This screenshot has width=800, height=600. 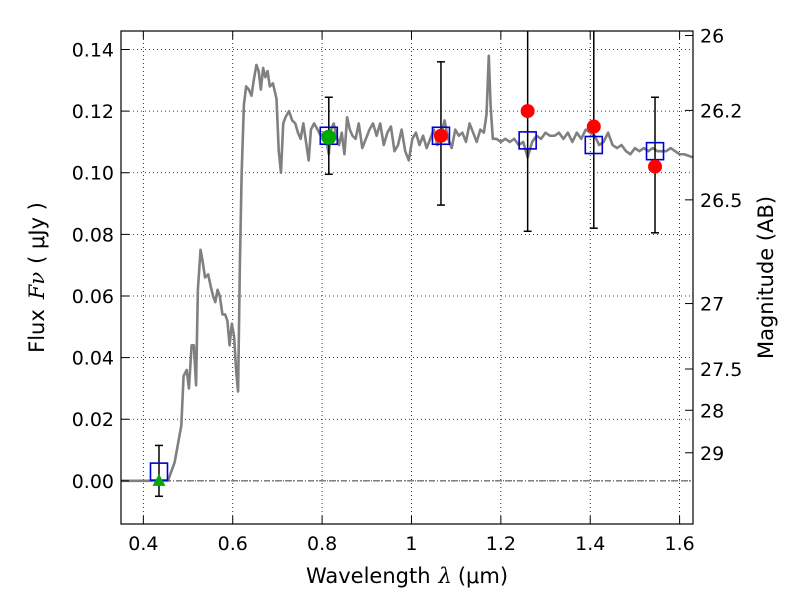 What do you see at coordinates (590, 544) in the screenshot?
I see `x-tick-label: 1.4` at bounding box center [590, 544].